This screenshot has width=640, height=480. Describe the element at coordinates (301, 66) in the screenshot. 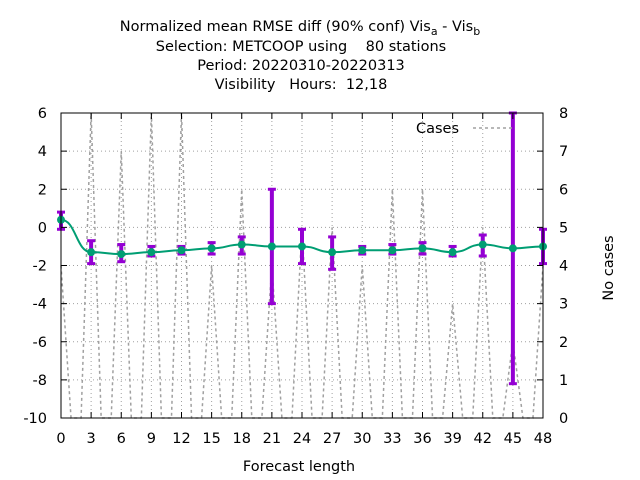

I see `title-line-3: Period: 20220310-20220313` at that location.